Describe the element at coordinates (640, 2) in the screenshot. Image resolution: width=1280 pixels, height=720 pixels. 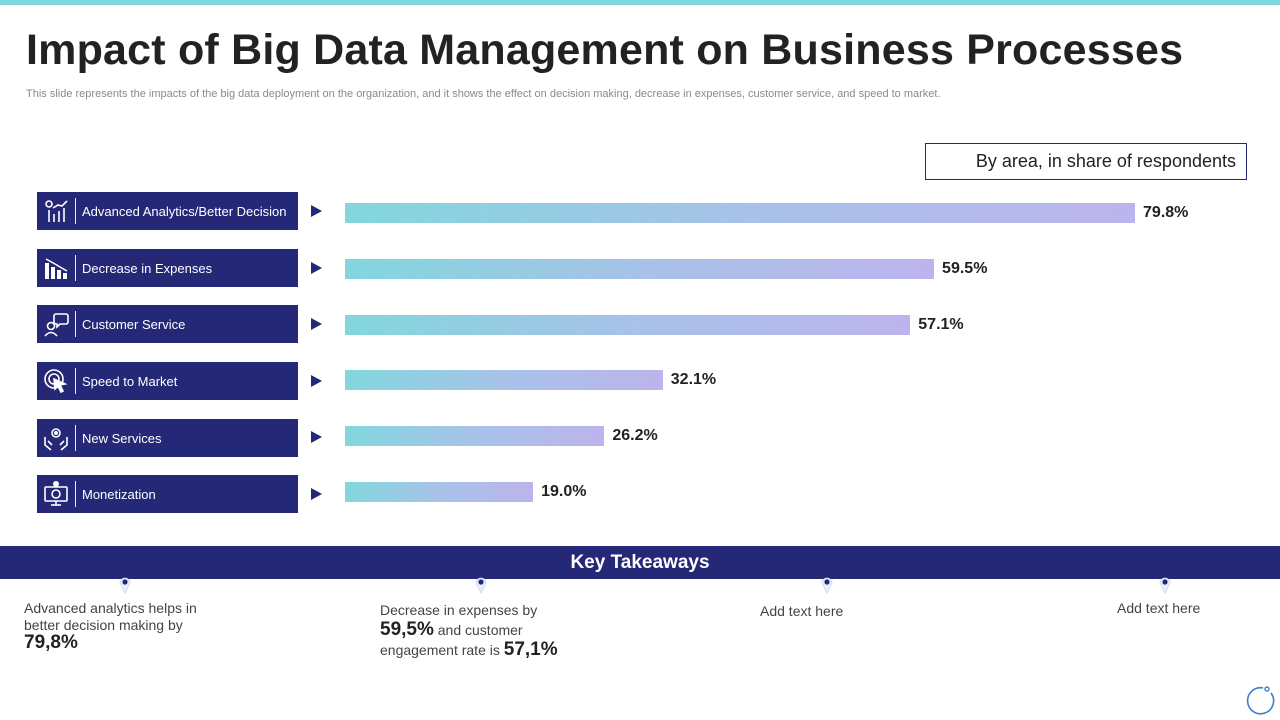
I see `top-accent-strip` at that location.